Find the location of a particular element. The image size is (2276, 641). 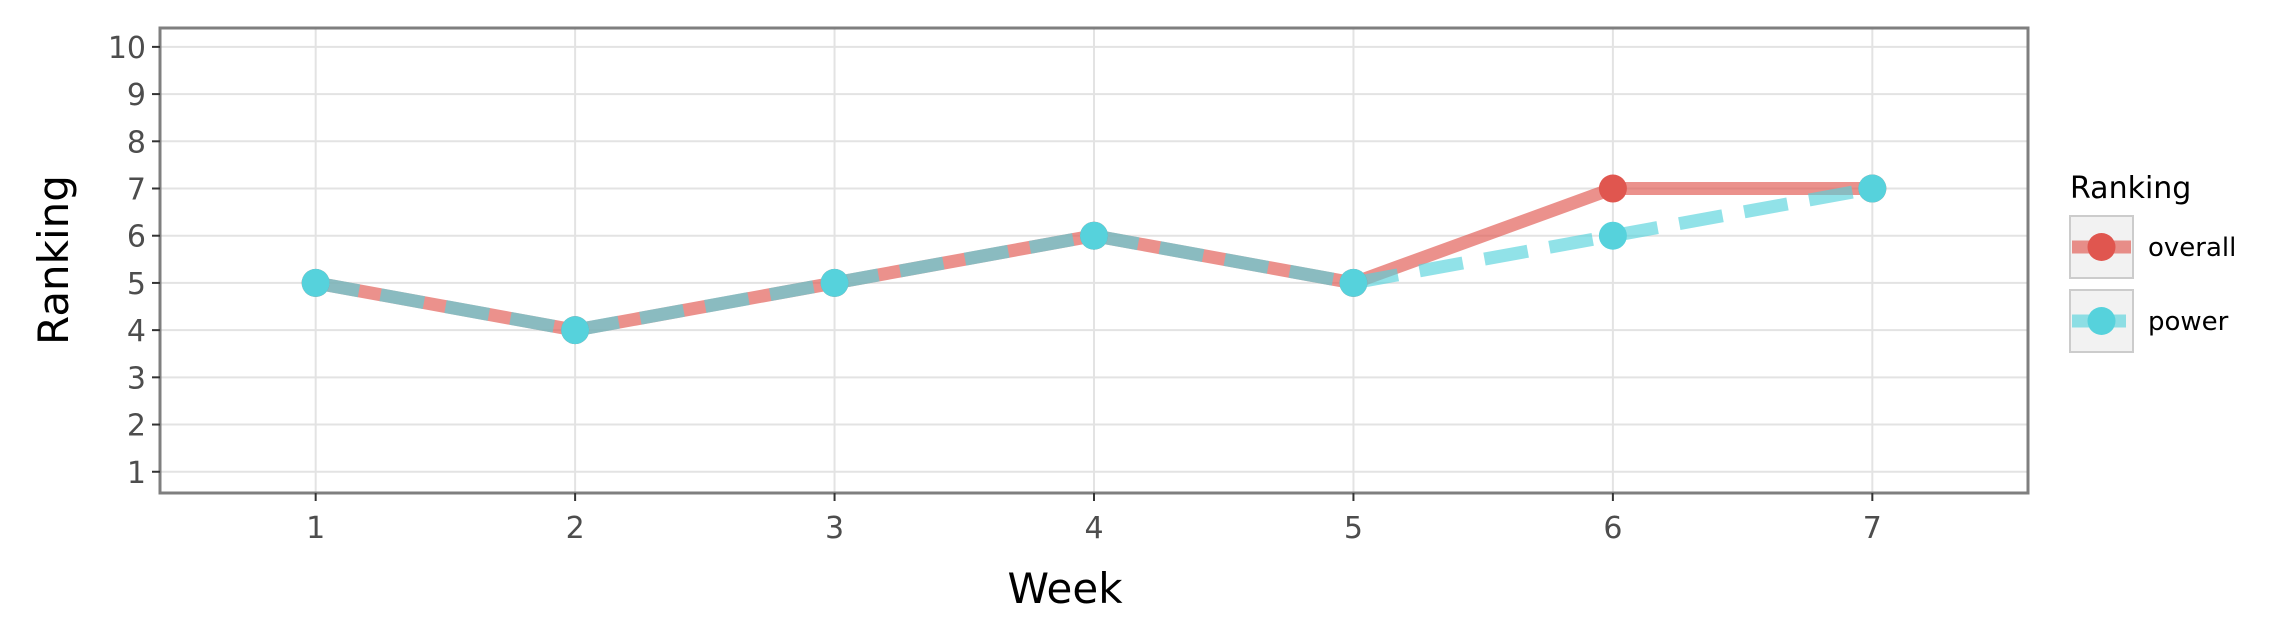

y-tick-label: 2 is located at coordinates (136, 426).